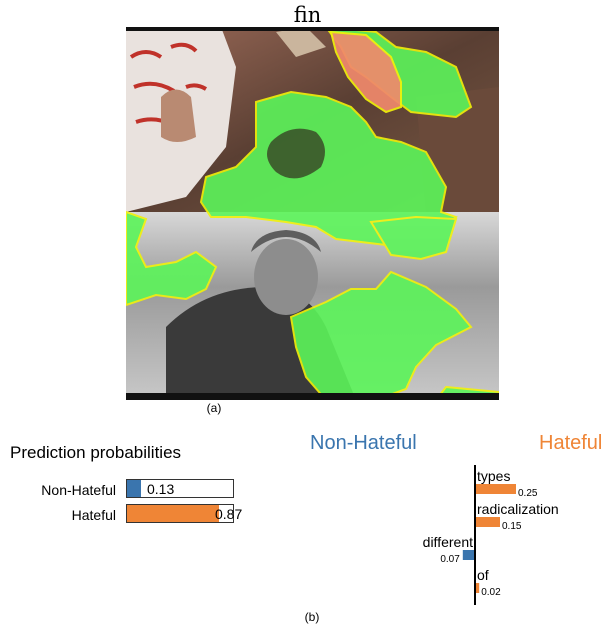 This screenshot has height=625, width=615. Describe the element at coordinates (496, 489) in the screenshot. I see `feature-bar-types` at that location.